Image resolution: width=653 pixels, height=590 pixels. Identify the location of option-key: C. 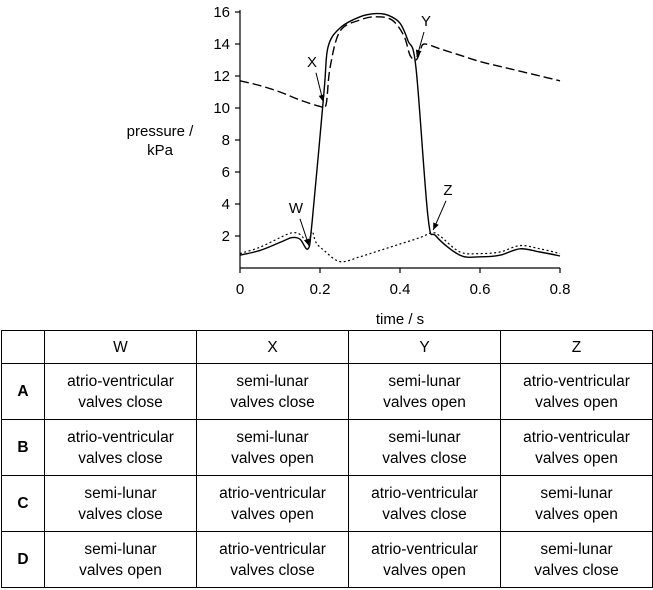
(23, 503).